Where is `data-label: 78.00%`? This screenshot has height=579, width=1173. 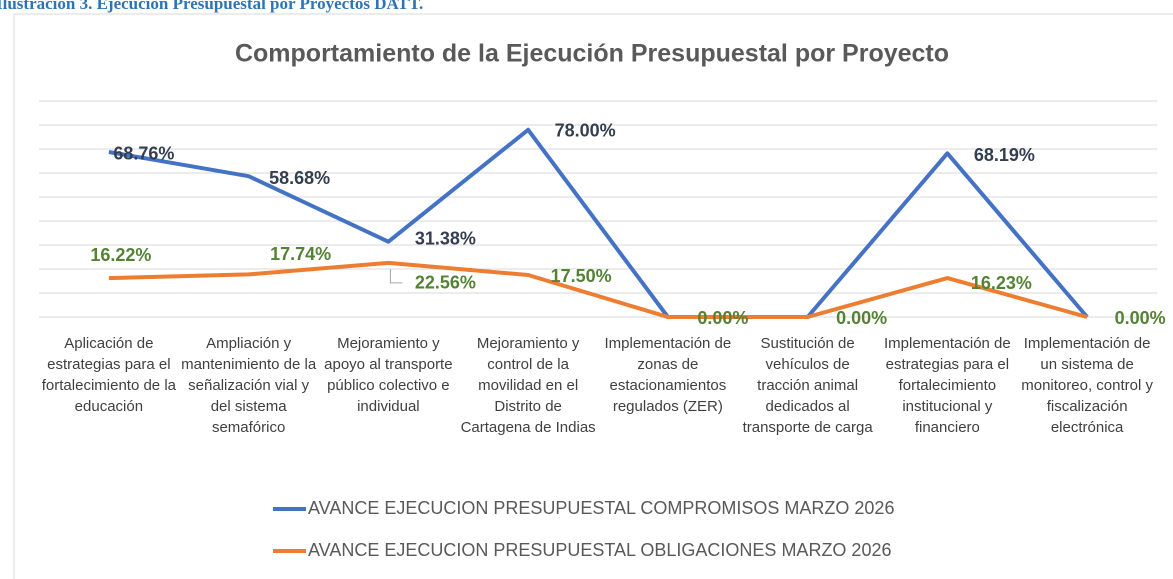 data-label: 78.00% is located at coordinates (585, 131).